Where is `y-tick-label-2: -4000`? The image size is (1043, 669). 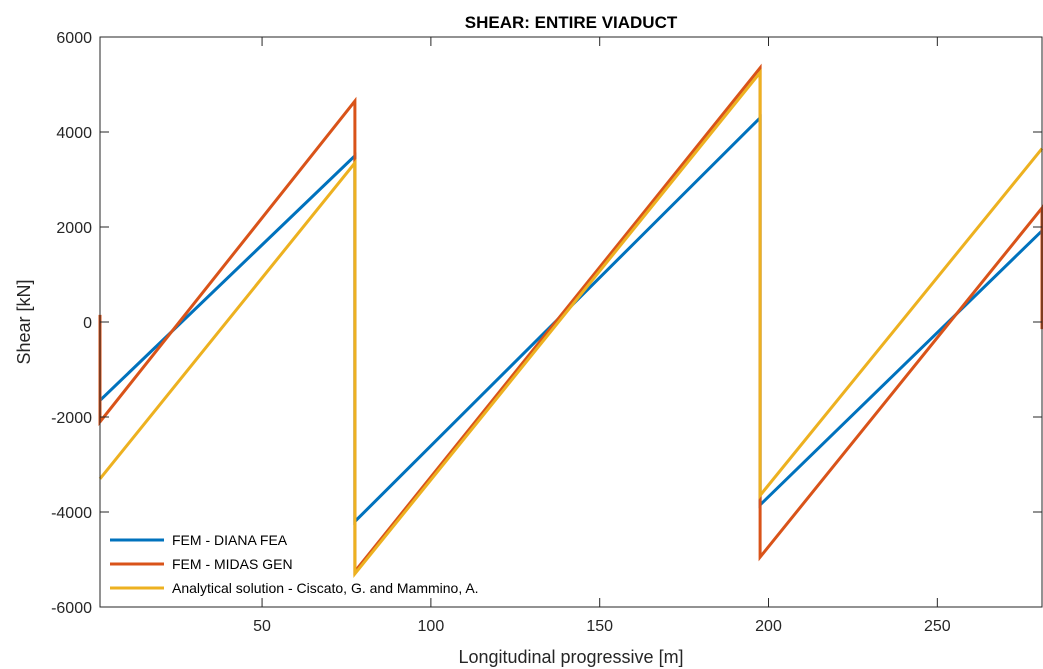
y-tick-label-2: -4000 is located at coordinates (71, 513).